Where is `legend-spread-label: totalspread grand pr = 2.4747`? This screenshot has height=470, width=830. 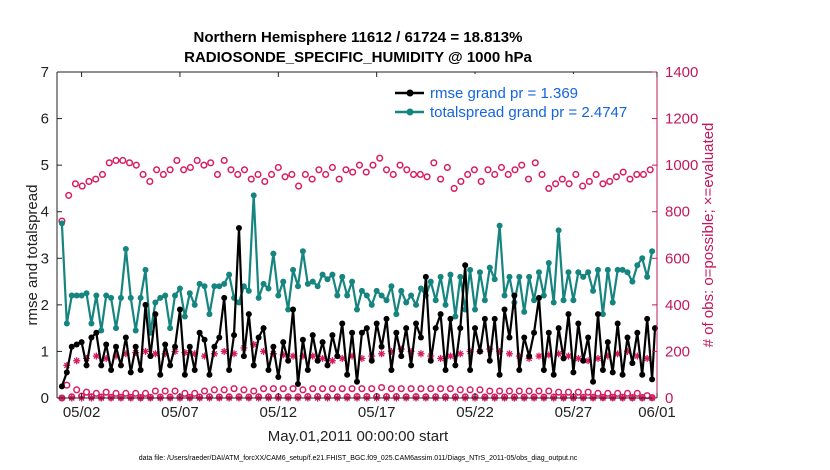 legend-spread-label: totalspread grand pr = 2.4747 is located at coordinates (528, 112).